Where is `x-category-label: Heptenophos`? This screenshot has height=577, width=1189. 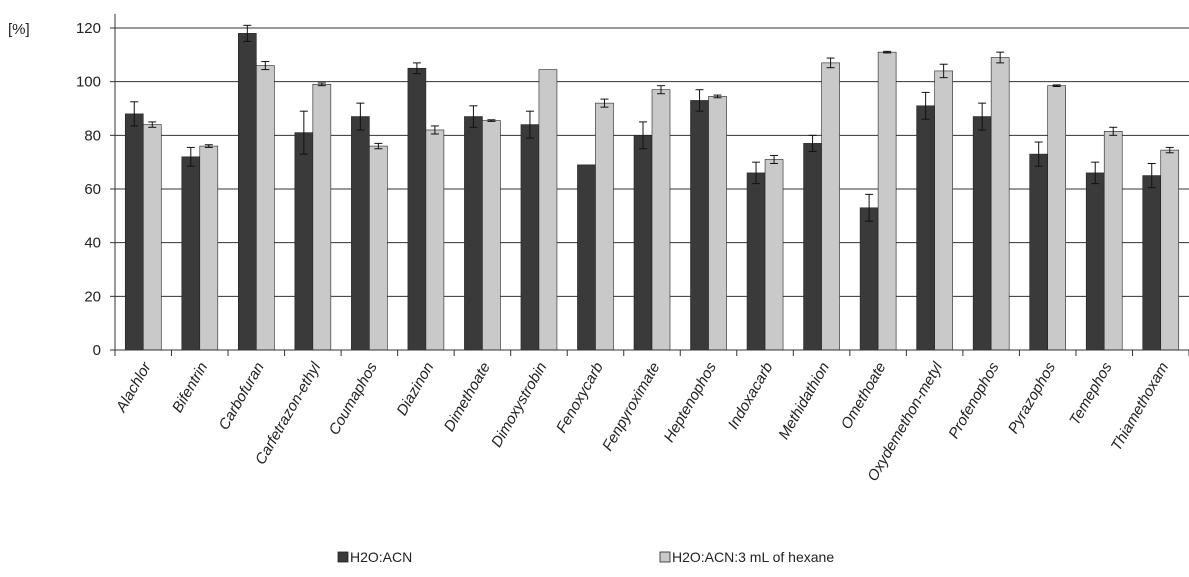
x-category-label: Heptenophos is located at coordinates (691, 402).